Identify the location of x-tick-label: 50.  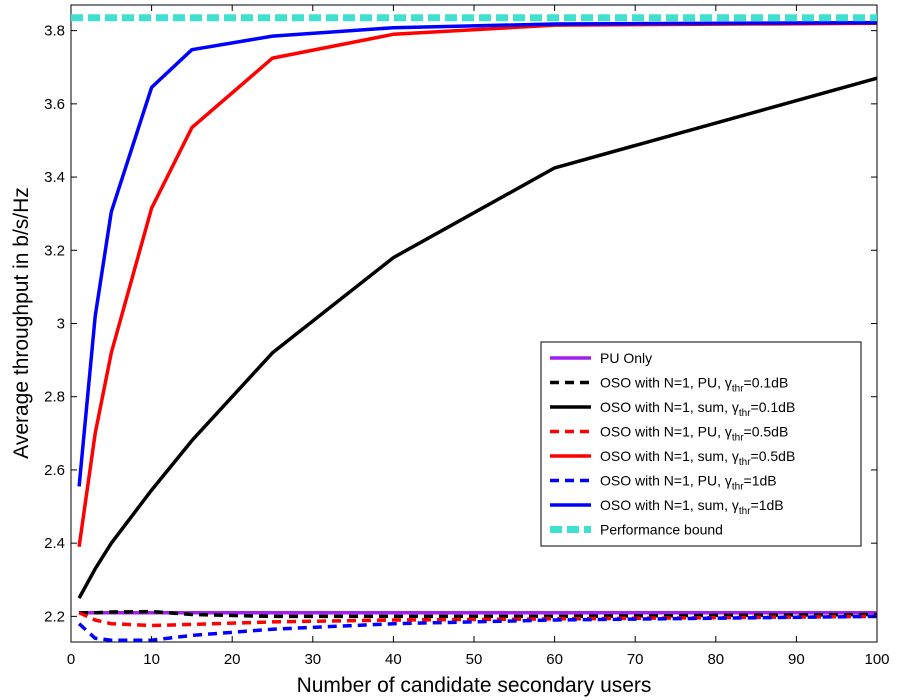
(474, 659).